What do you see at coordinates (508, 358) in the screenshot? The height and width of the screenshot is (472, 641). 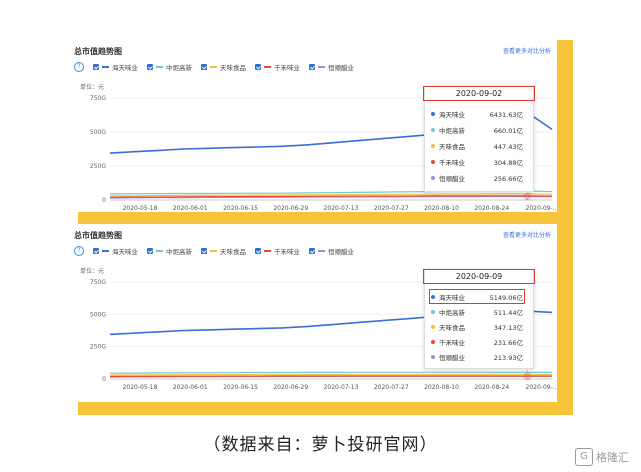 I see `tooltip-value: 213.93亿` at bounding box center [508, 358].